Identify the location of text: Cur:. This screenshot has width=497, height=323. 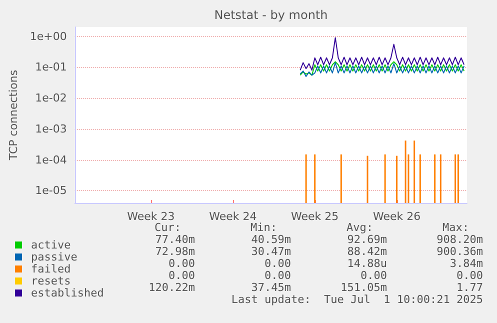
(168, 227).